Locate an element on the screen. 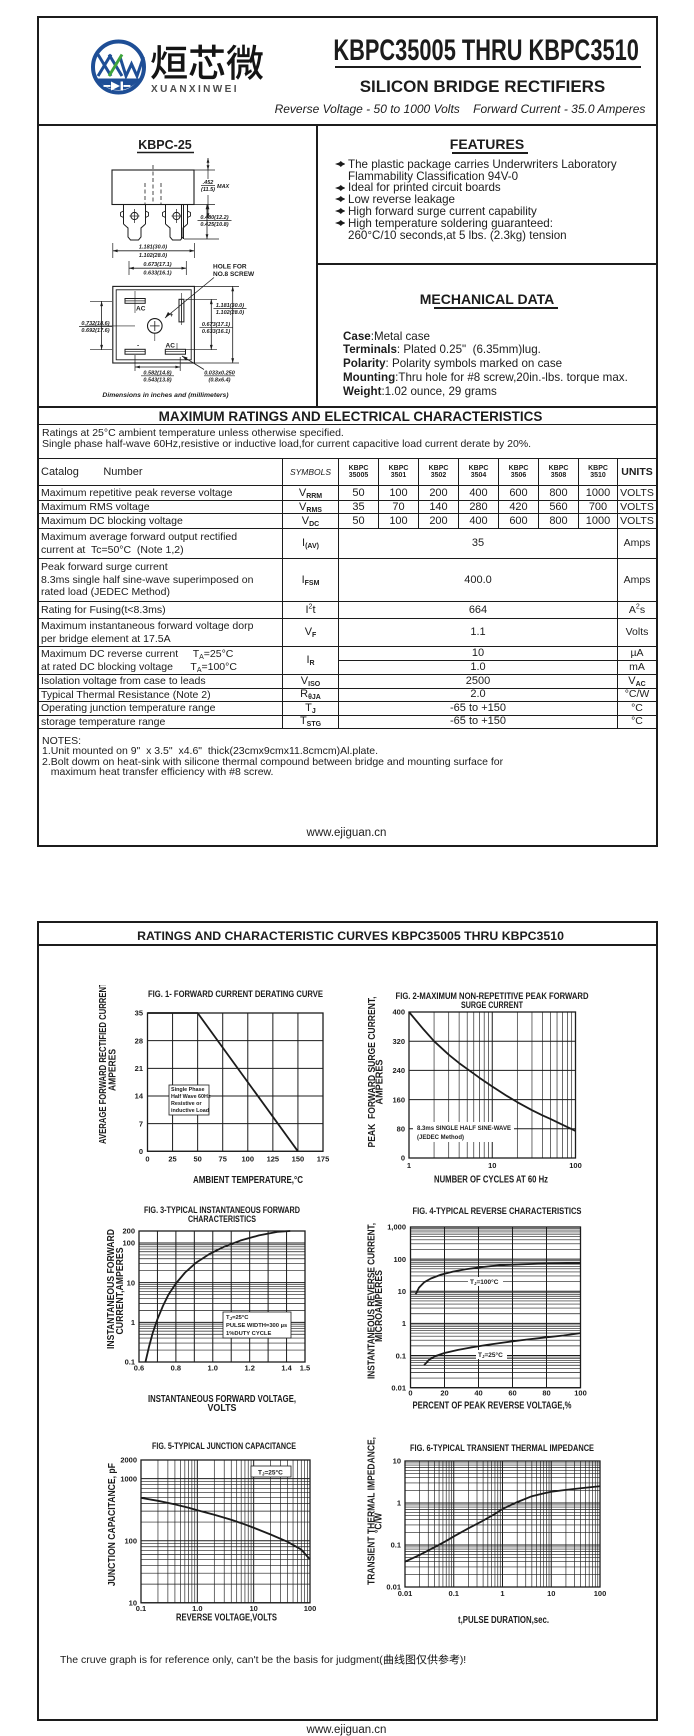 The height and width of the screenshot is (1736, 694). svg-text: PULSE WIDTH=300 µs is located at coordinates (256, 1326).